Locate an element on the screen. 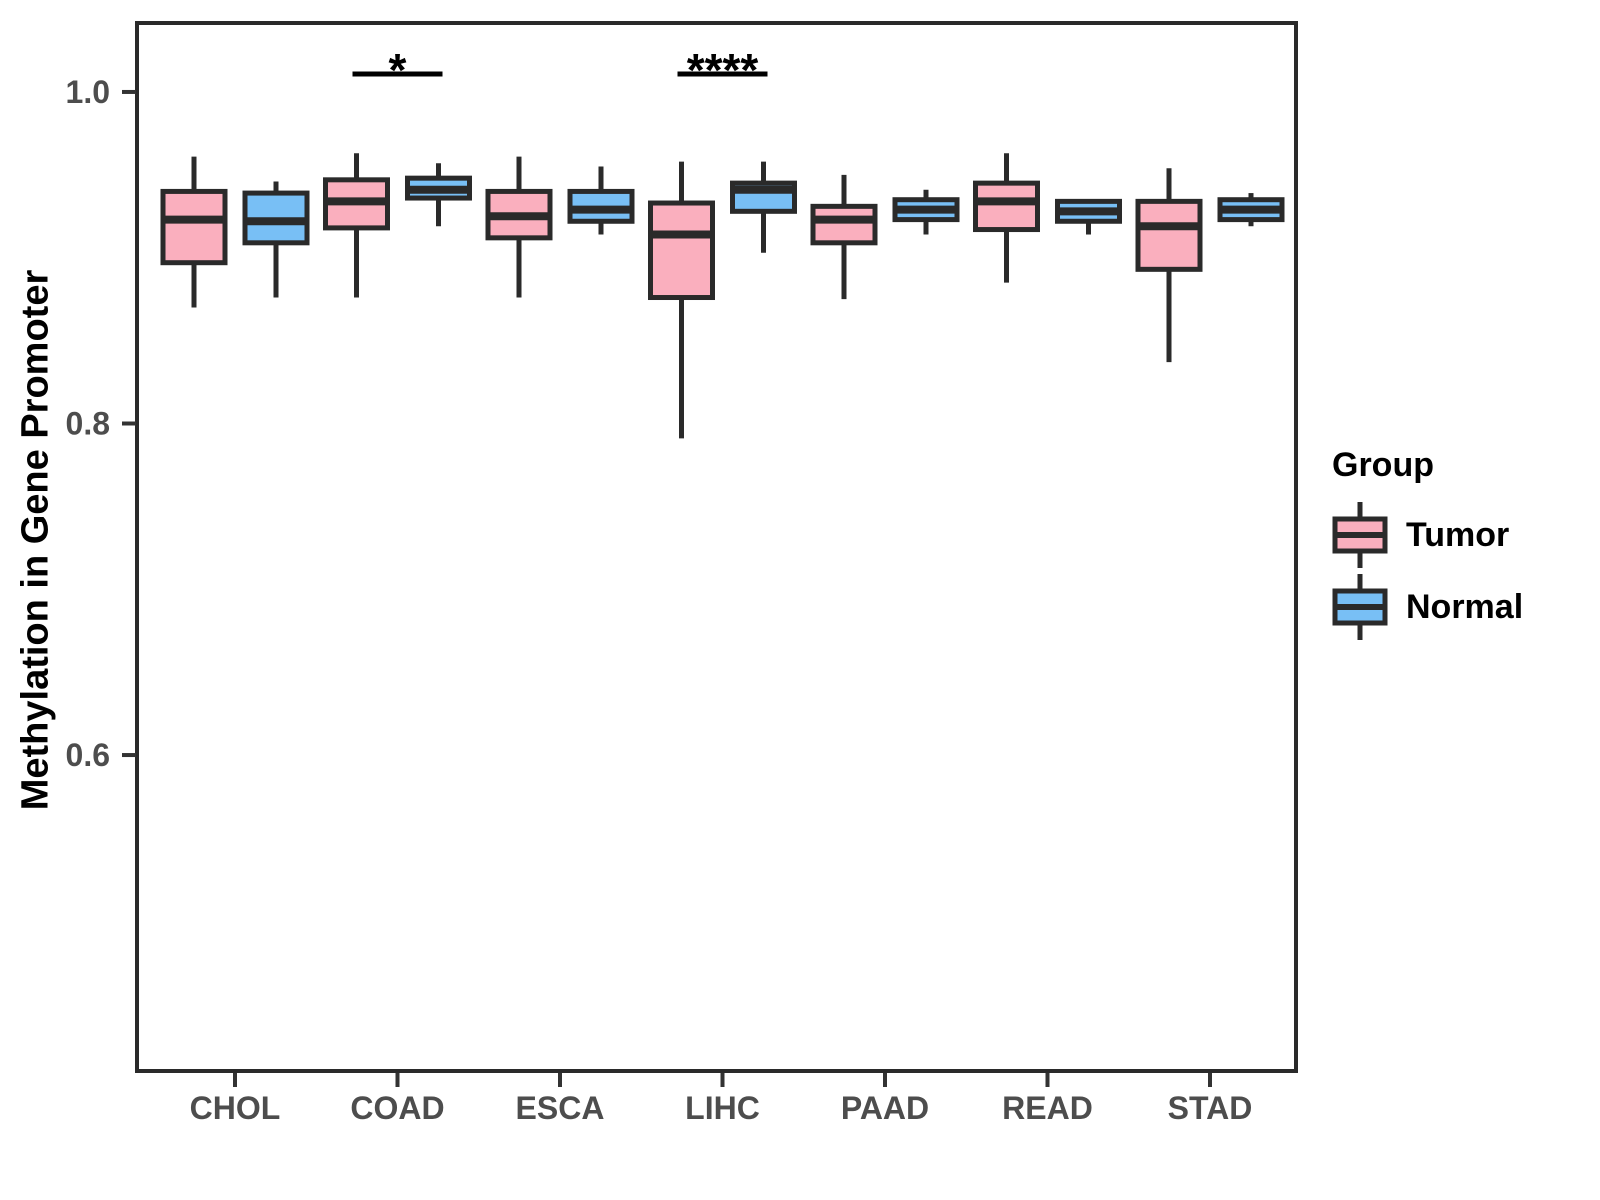 This screenshot has width=1600, height=1200. category-label-stad: STAD is located at coordinates (1210, 1108).